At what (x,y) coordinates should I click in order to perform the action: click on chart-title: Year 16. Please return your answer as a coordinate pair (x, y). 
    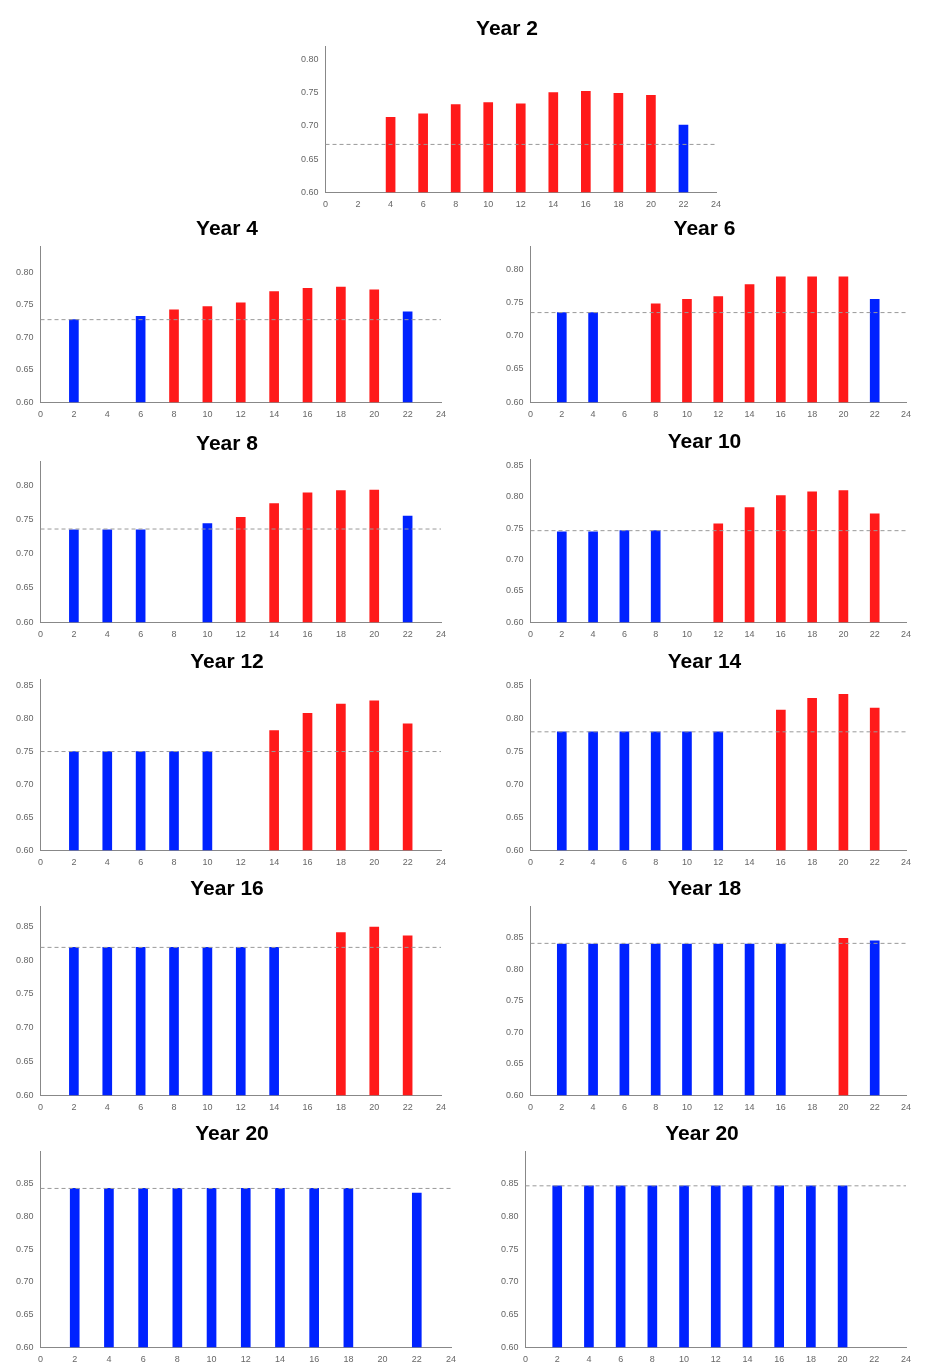
    Looking at the image, I should click on (227, 888).